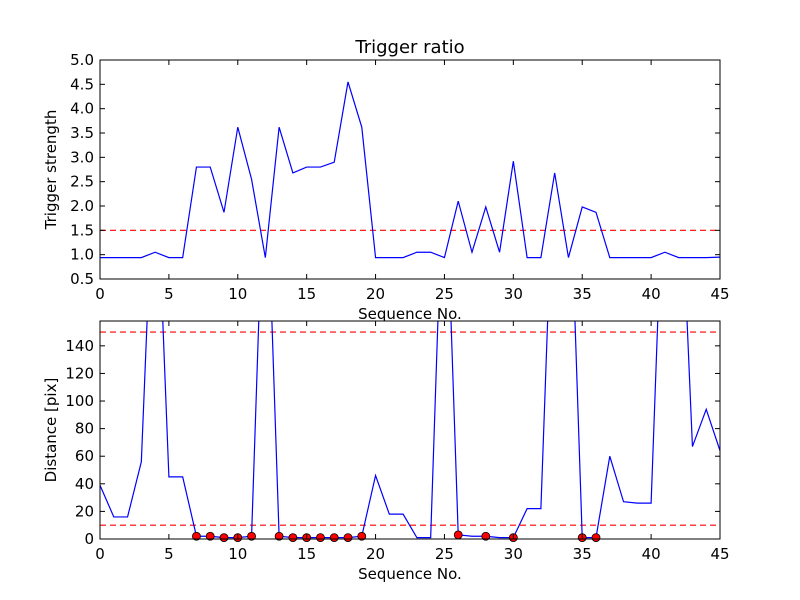 The height and width of the screenshot is (600, 800). Describe the element at coordinates (169, 554) in the screenshot. I see `bottom-x-tick-label-1: 5` at that location.